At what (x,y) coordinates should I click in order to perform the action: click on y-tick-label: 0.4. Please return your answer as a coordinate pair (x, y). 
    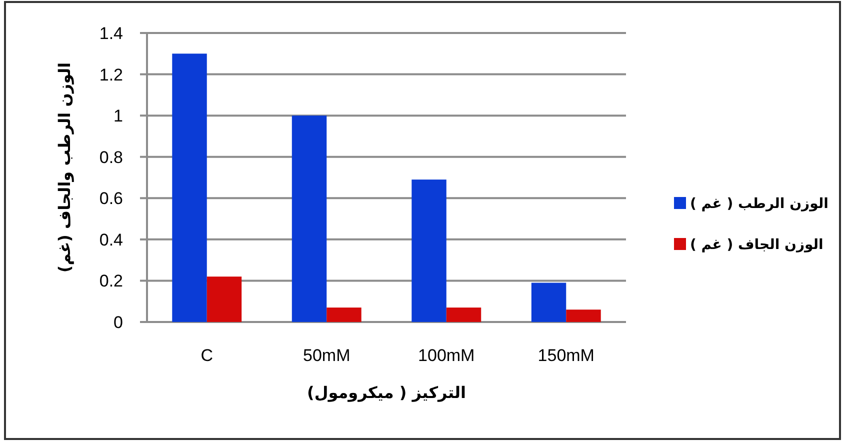
    Looking at the image, I should click on (111, 240).